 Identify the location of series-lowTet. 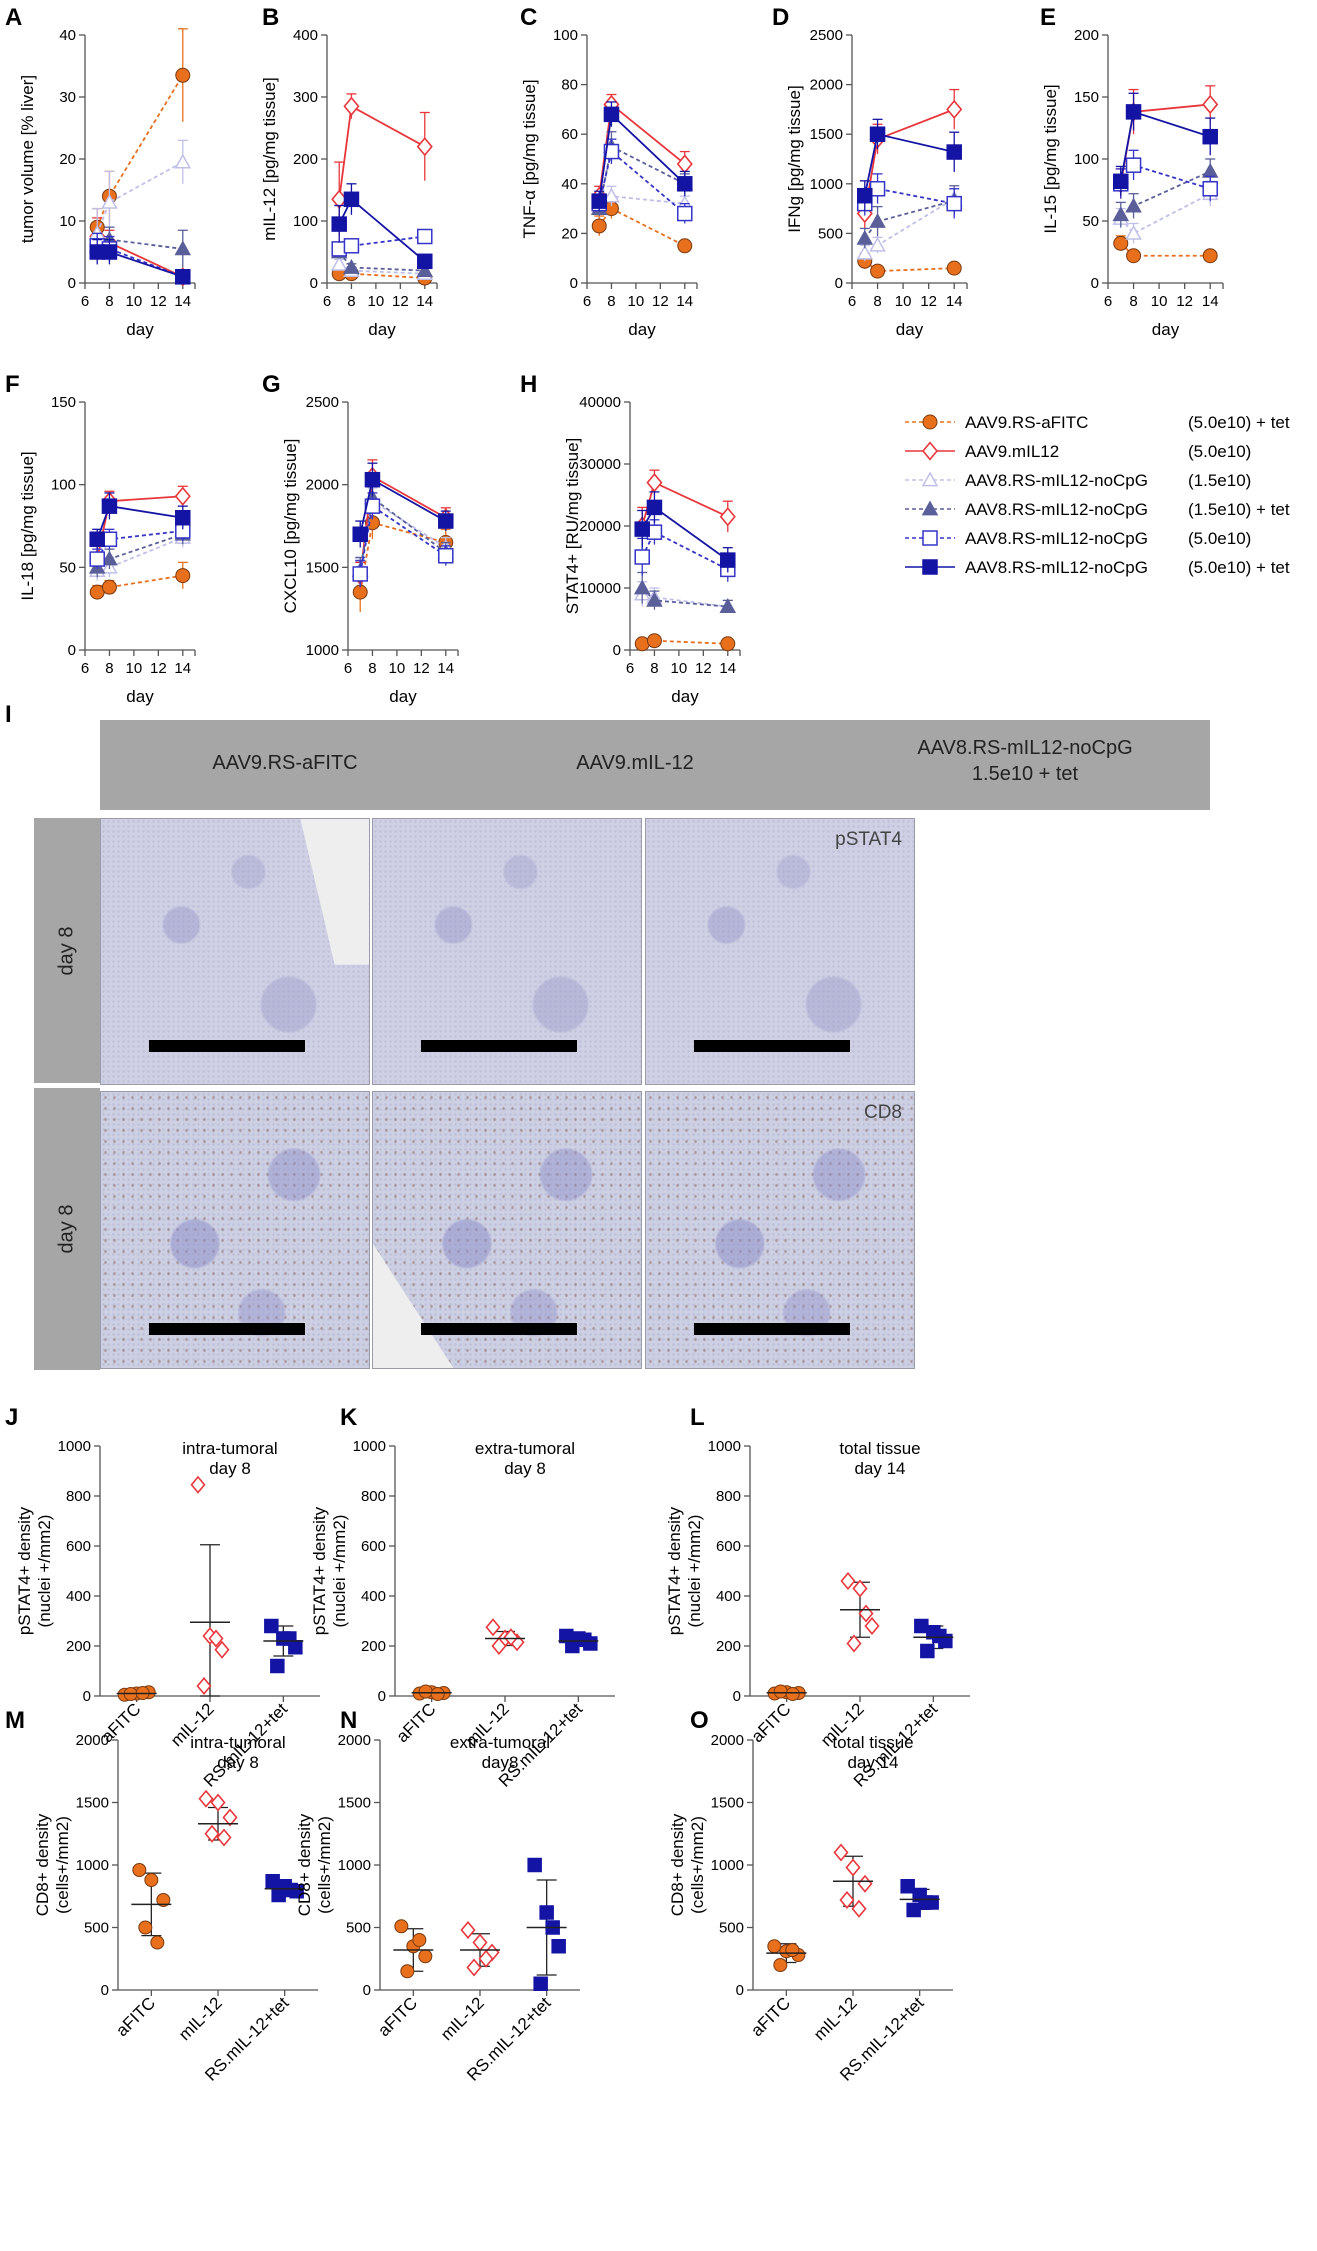
(1165, 193).